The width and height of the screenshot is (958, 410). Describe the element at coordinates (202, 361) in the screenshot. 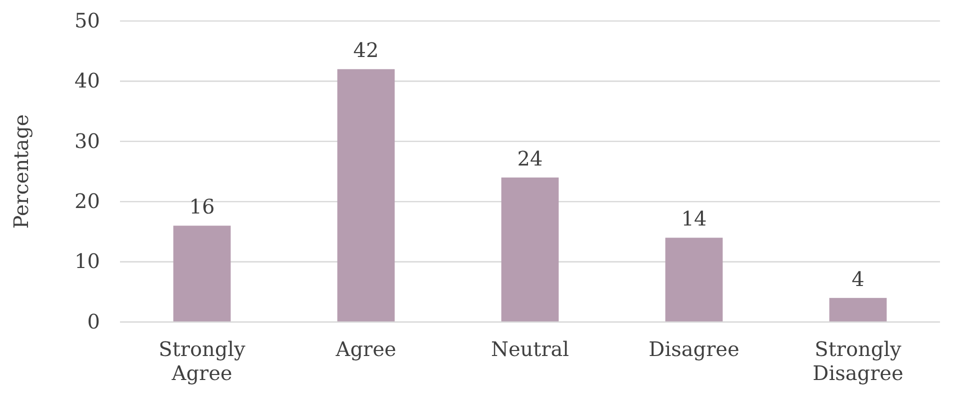

I see `x-tick-label: Strongly Agree` at that location.